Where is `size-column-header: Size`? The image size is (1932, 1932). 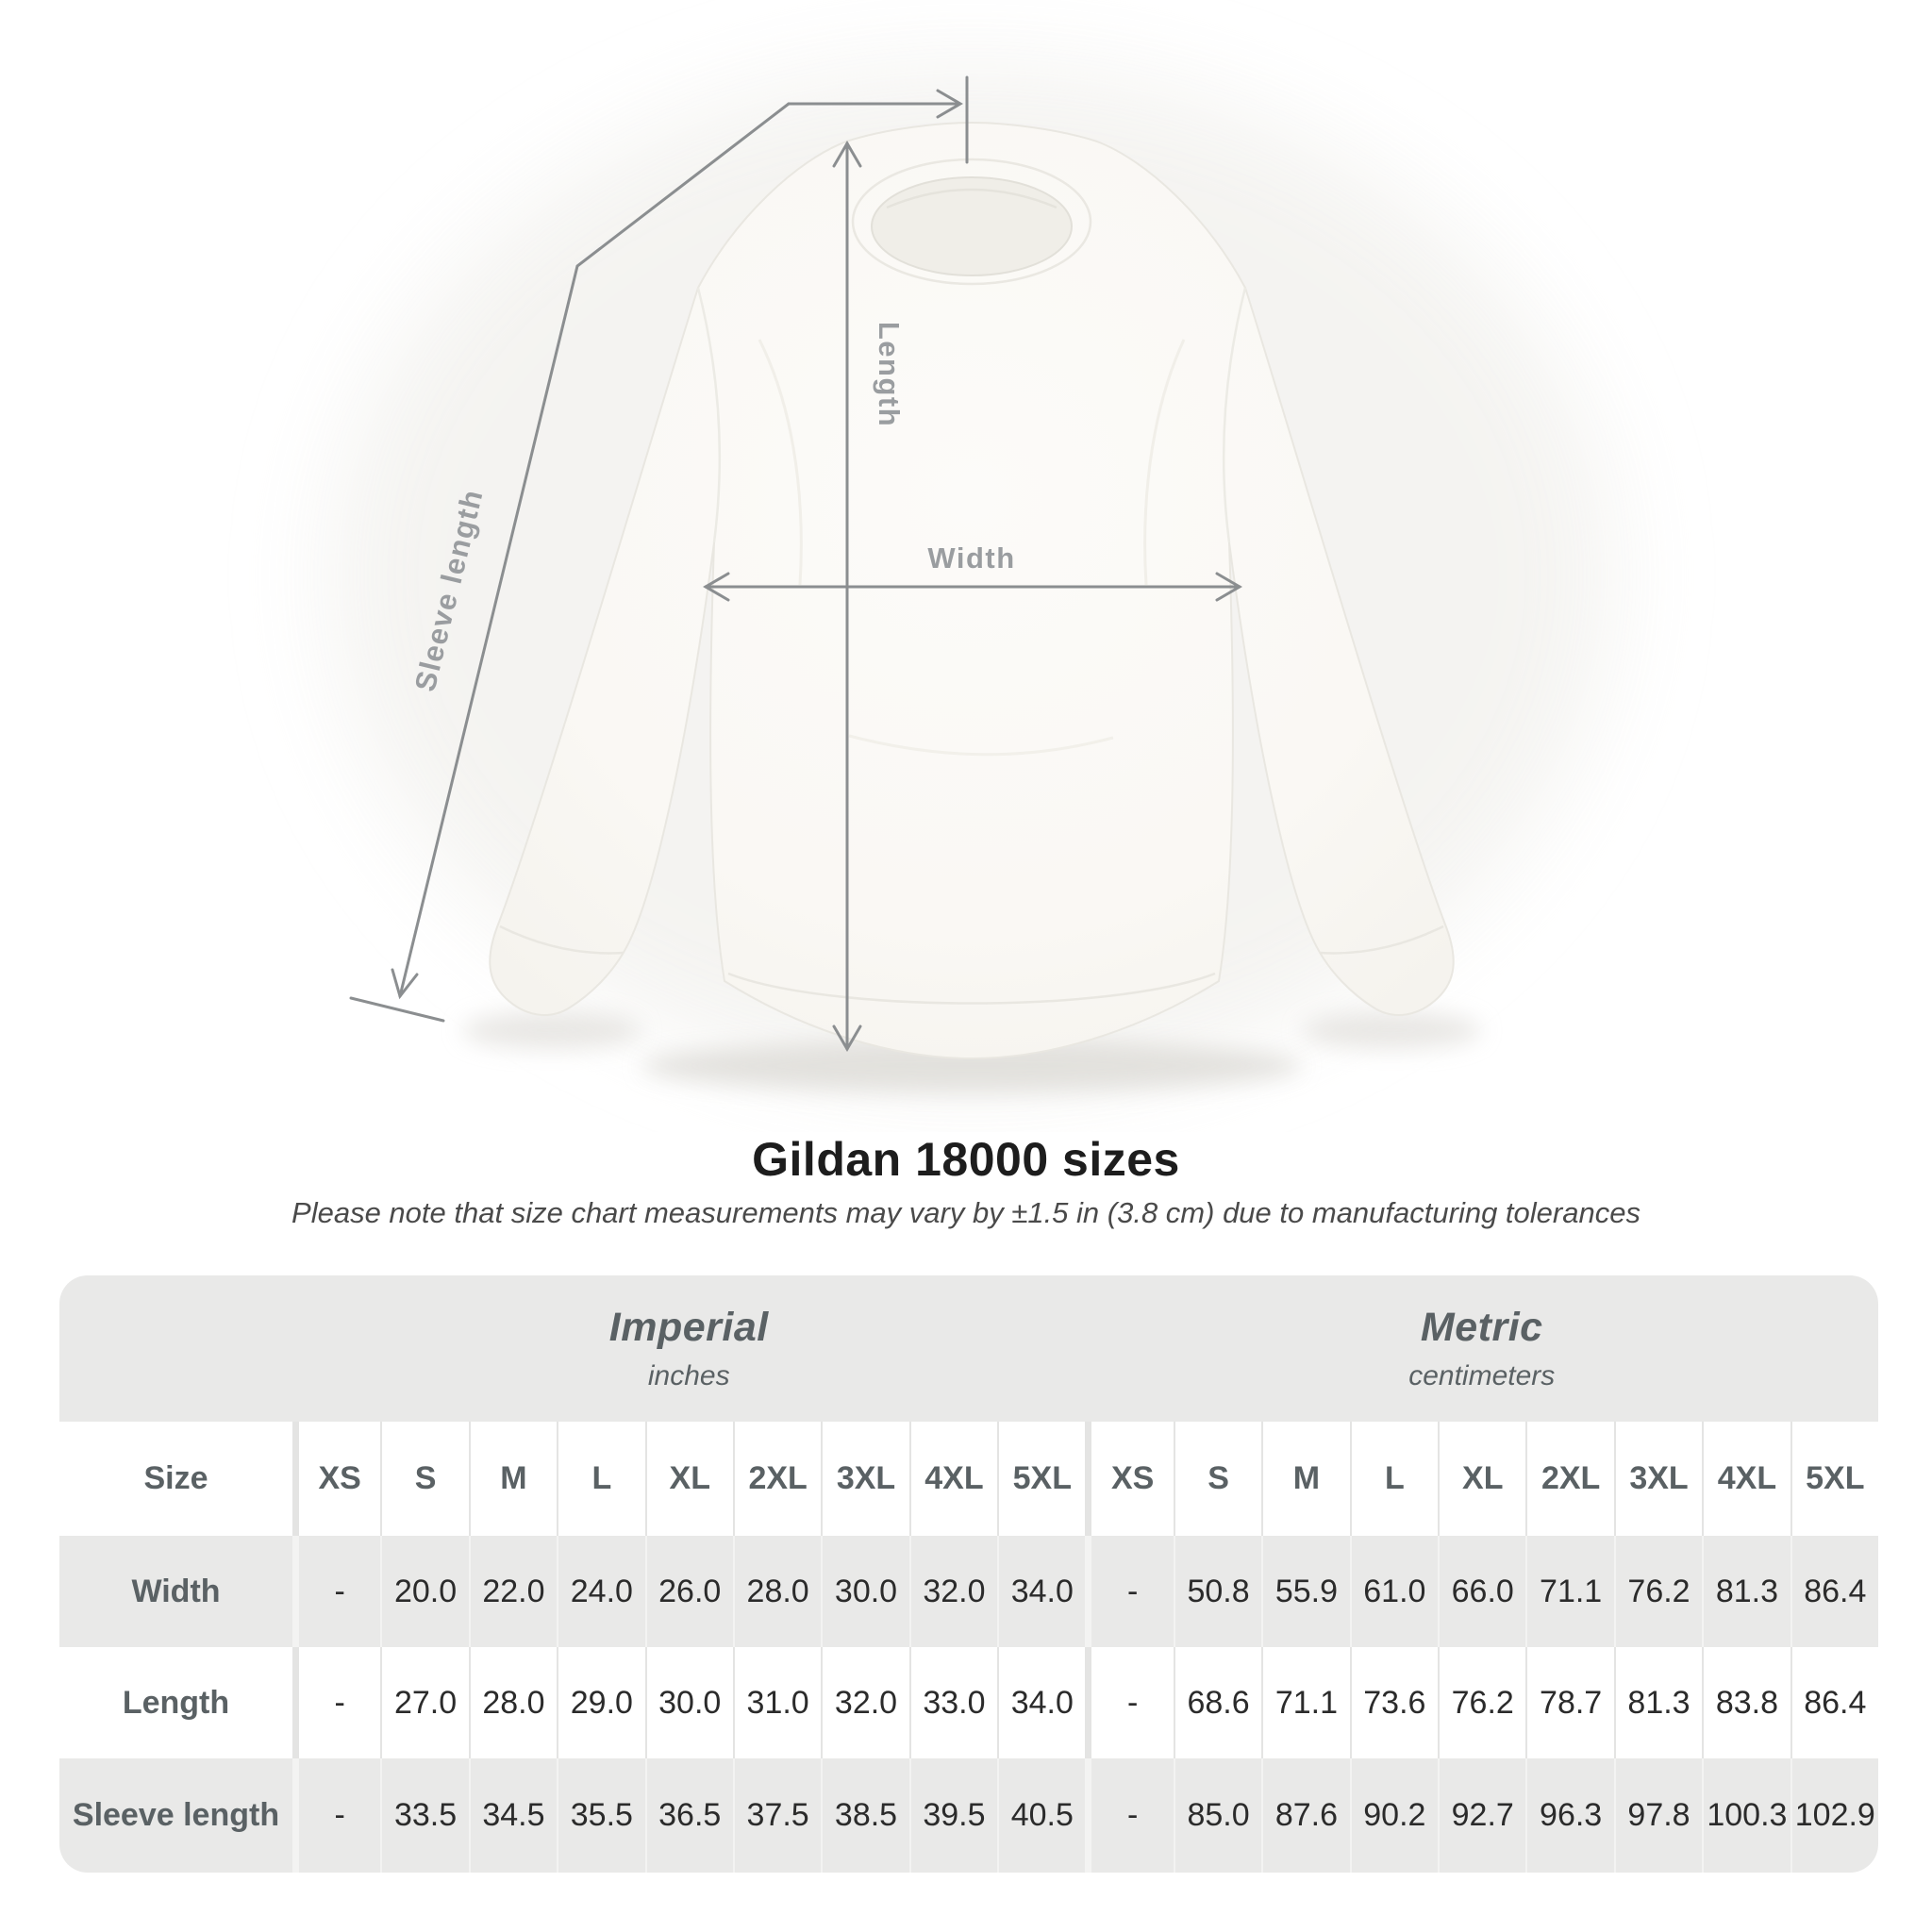 size-column-header: Size is located at coordinates (175, 1478).